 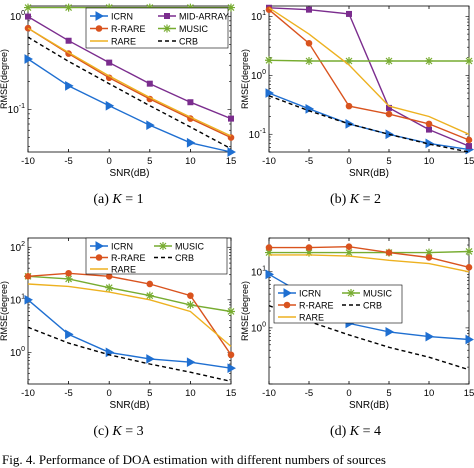 I want to click on x-tick-label-d: 10, so click(x=429, y=393).